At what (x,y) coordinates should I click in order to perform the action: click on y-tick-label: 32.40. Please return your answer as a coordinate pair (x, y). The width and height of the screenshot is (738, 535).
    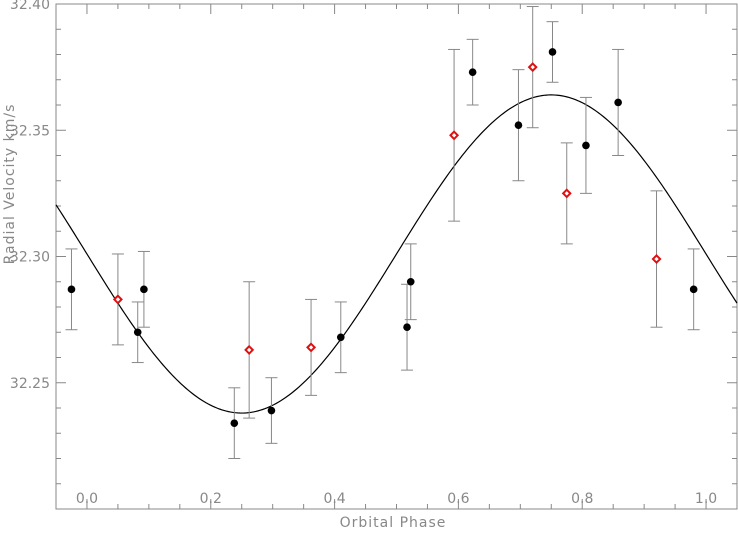
    Looking at the image, I should click on (30, 6).